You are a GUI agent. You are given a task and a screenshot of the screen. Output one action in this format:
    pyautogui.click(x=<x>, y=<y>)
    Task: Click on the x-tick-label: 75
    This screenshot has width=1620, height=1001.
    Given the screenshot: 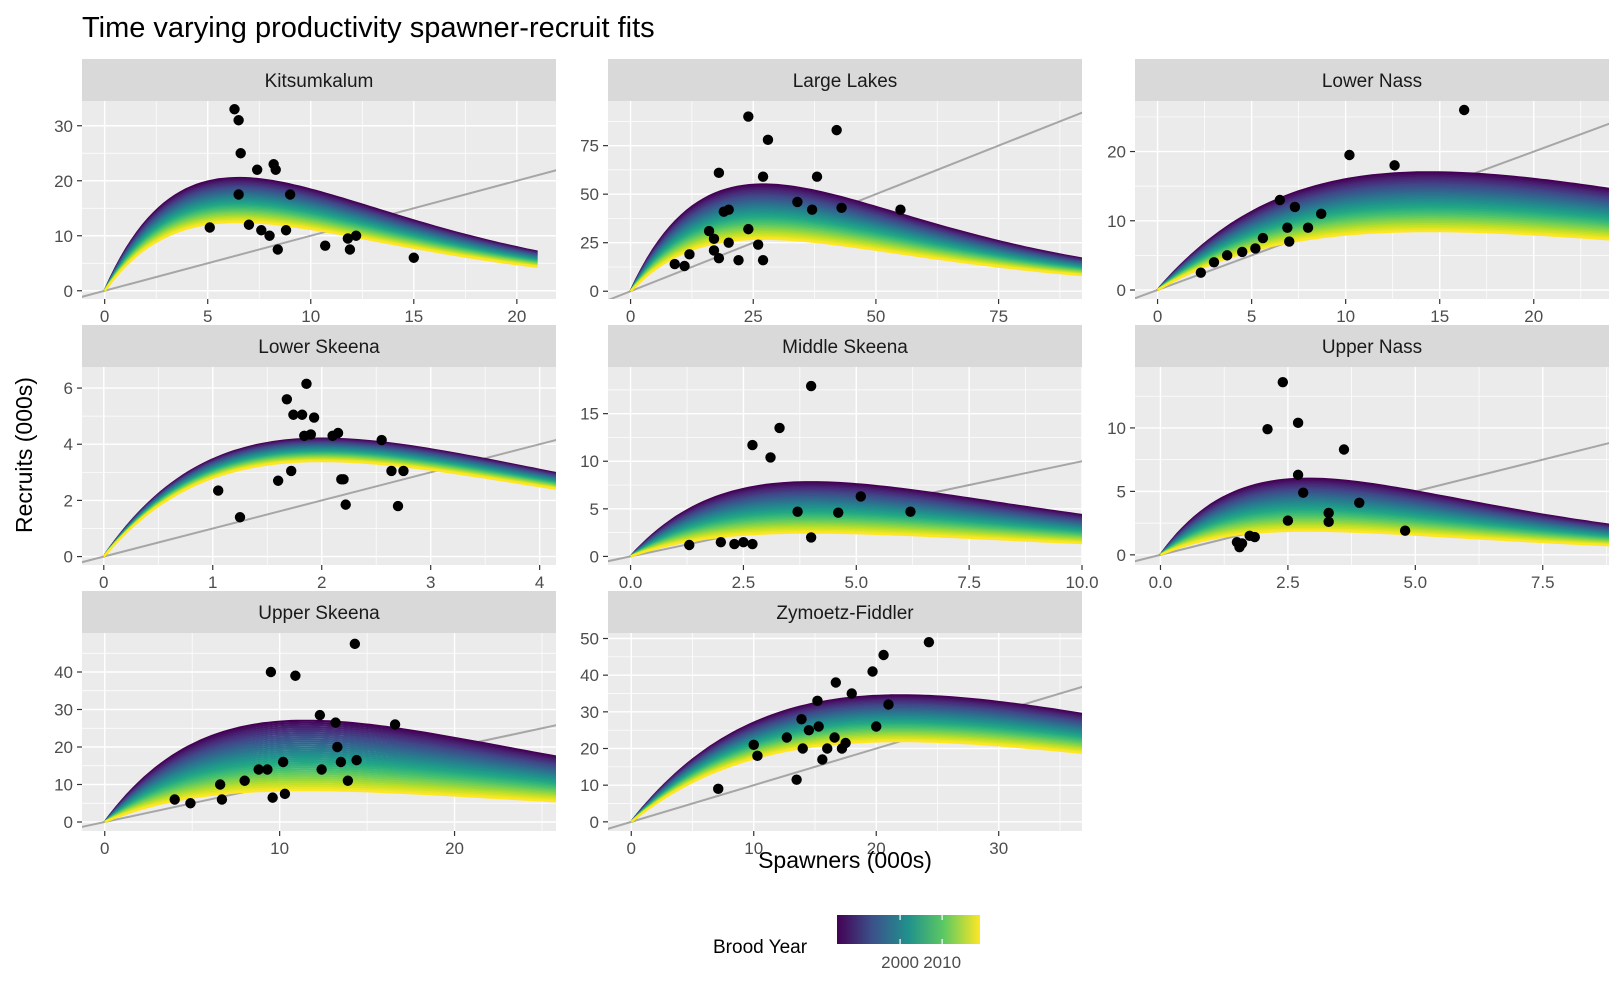 What is the action you would take?
    pyautogui.click(x=998, y=316)
    